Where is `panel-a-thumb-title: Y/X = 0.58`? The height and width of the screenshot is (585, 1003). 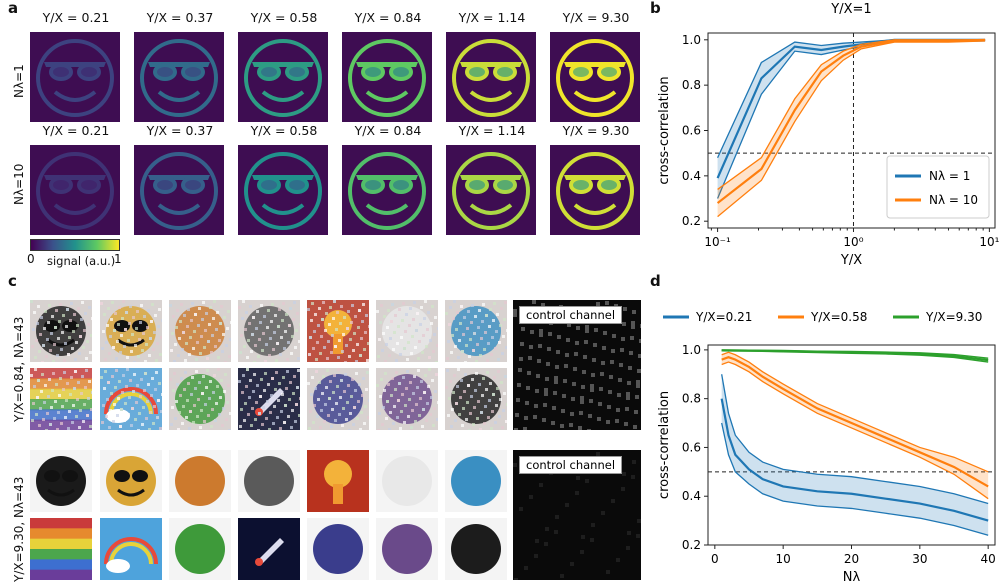 panel-a-thumb-title: Y/X = 0.58 is located at coordinates (284, 17).